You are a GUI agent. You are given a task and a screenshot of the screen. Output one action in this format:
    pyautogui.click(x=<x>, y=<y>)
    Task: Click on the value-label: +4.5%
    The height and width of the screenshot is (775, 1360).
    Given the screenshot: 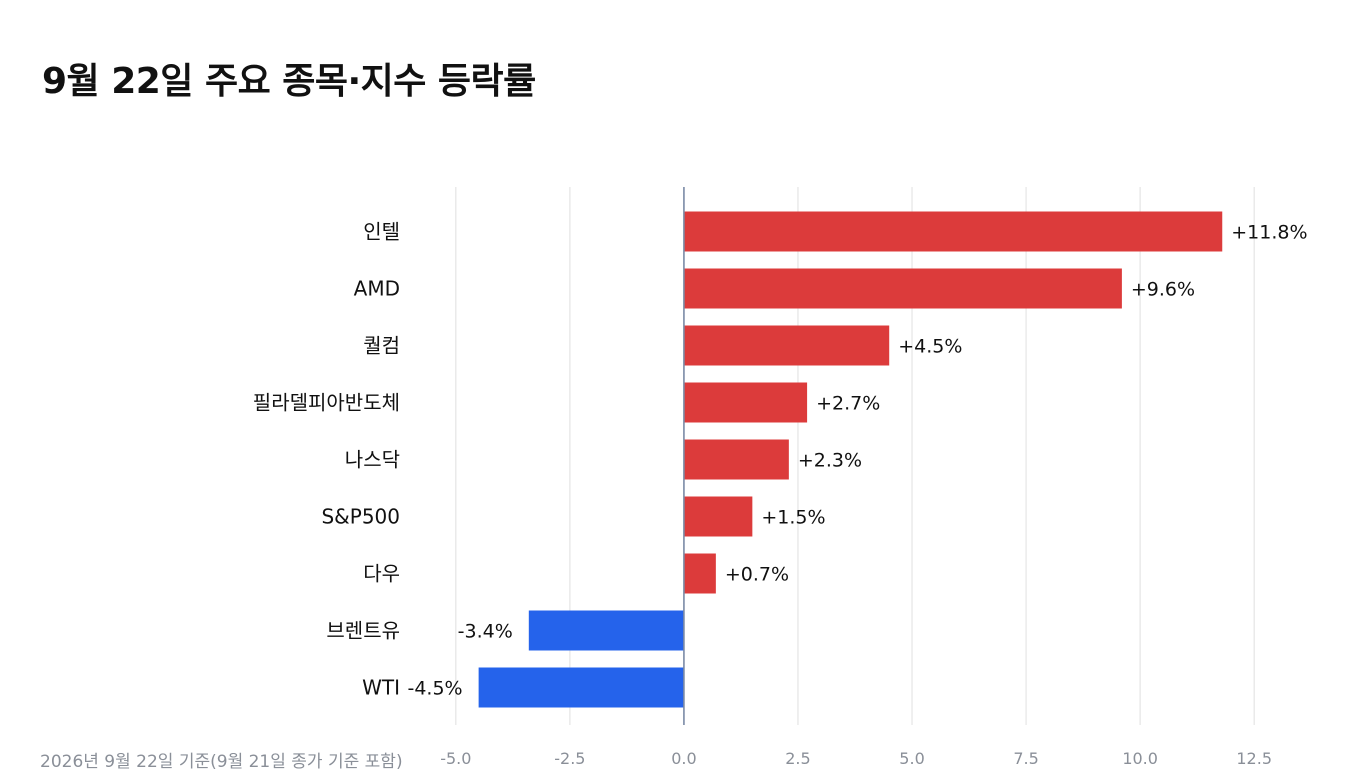 What is the action you would take?
    pyautogui.click(x=930, y=347)
    